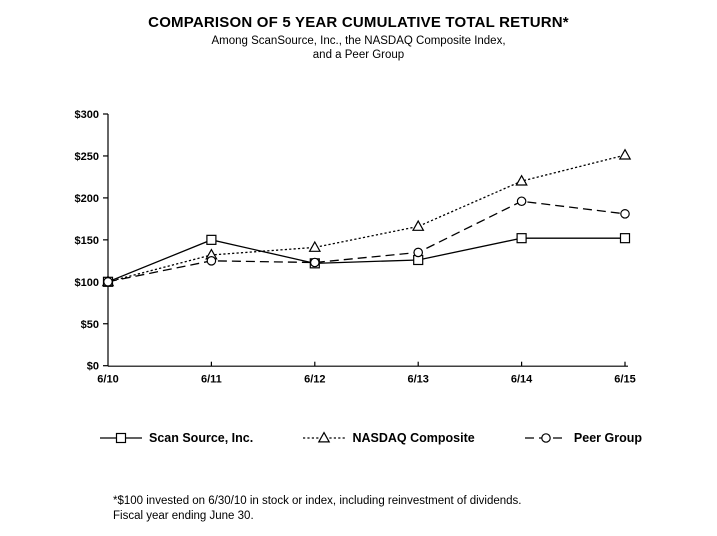  What do you see at coordinates (417, 380) in the screenshot?
I see `svg-text: 6/13` at bounding box center [417, 380].